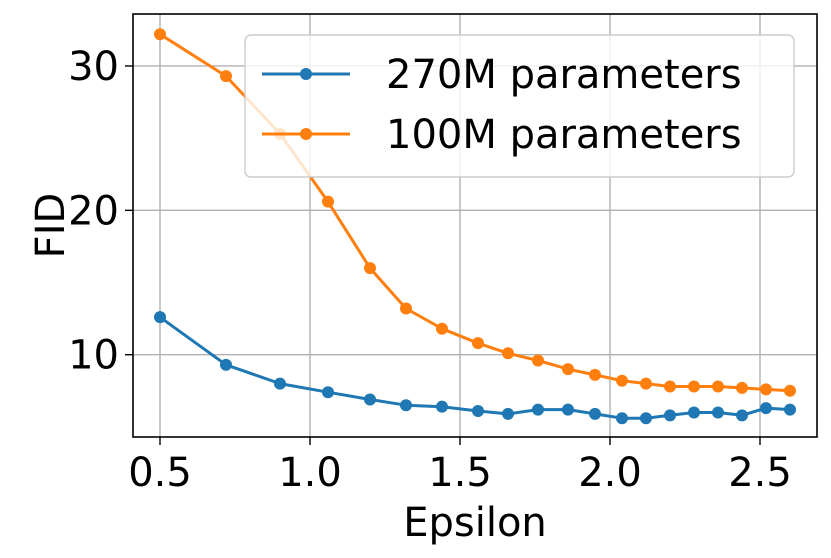 Image resolution: width=831 pixels, height=558 pixels. I want to click on y-tick-label: 10, so click(93, 356).